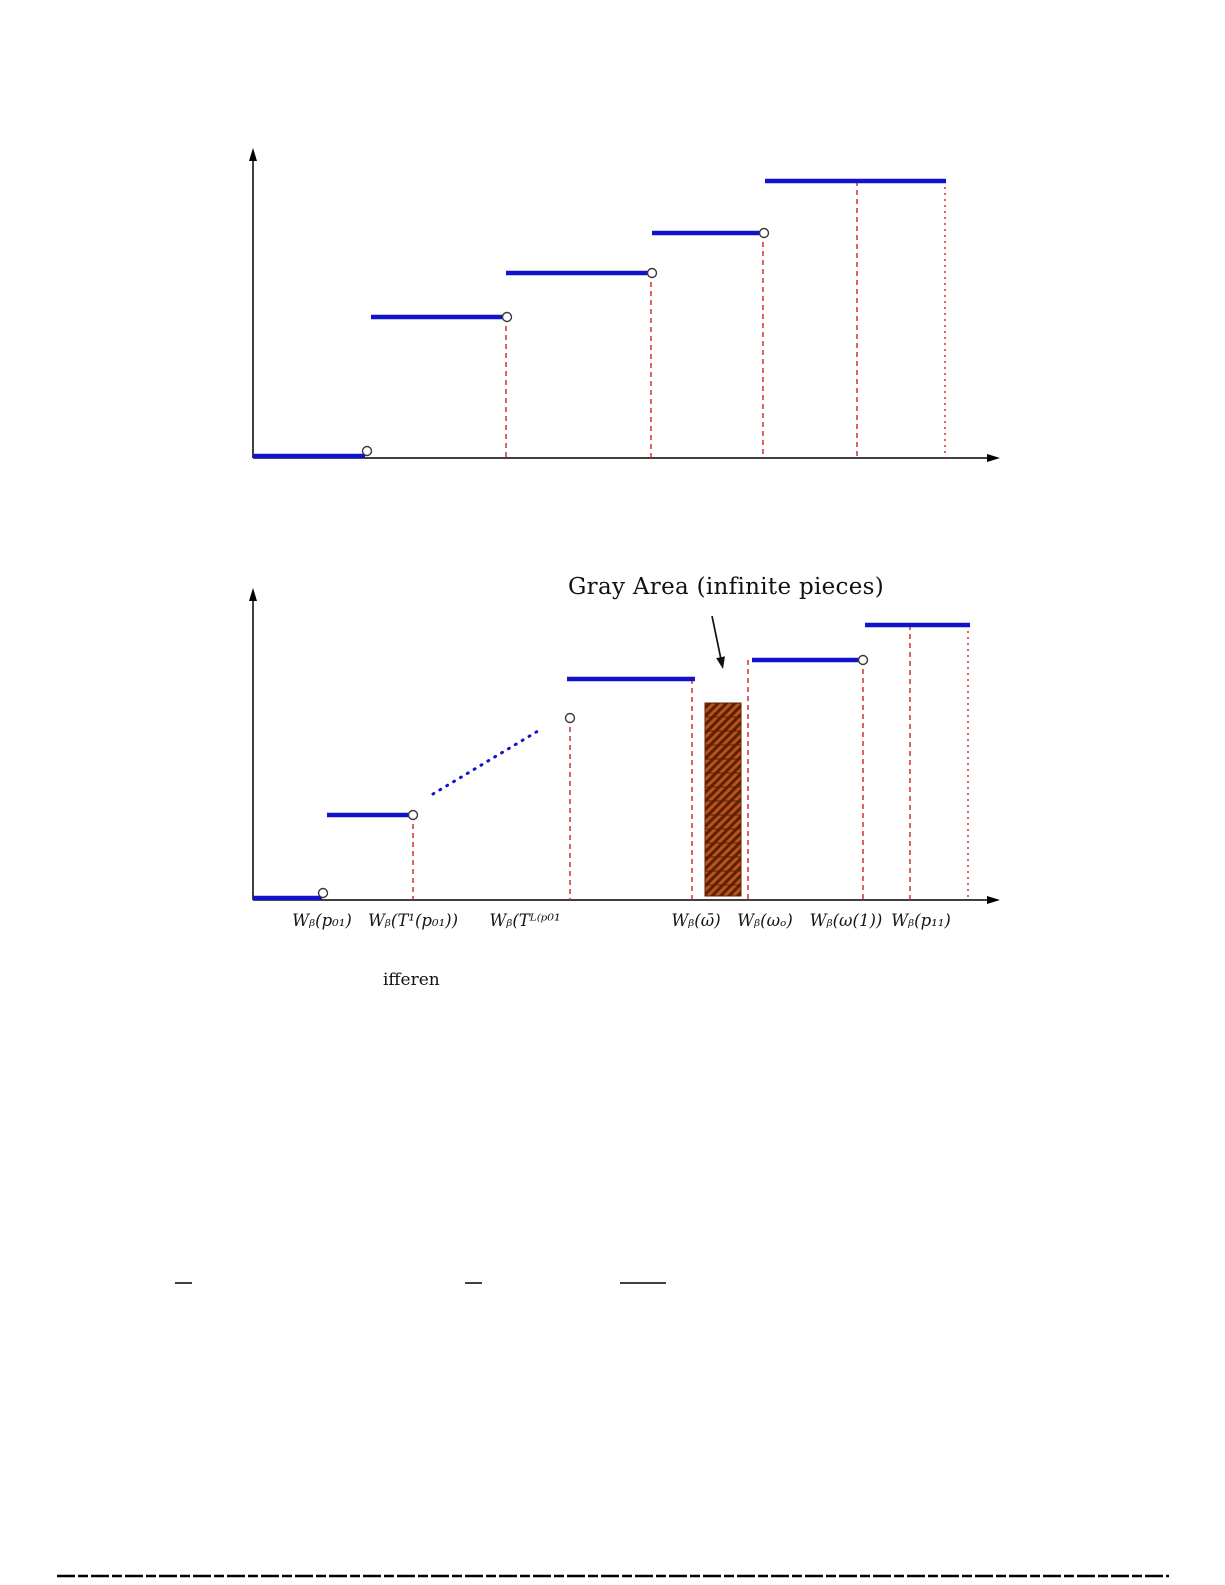 The image size is (1225, 1585). I want to click on gray-area-hatched-region, so click(723, 799).